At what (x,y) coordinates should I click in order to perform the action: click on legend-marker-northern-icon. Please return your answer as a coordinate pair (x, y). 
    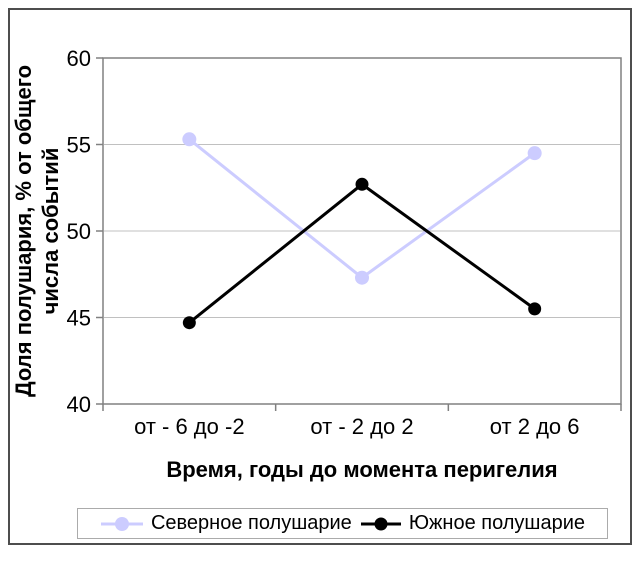
    Looking at the image, I should click on (121, 523).